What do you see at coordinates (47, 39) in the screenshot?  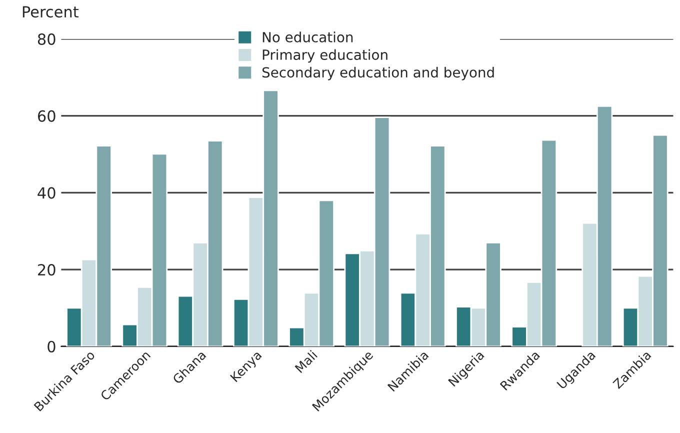 I see `y-tick-label: 80` at bounding box center [47, 39].